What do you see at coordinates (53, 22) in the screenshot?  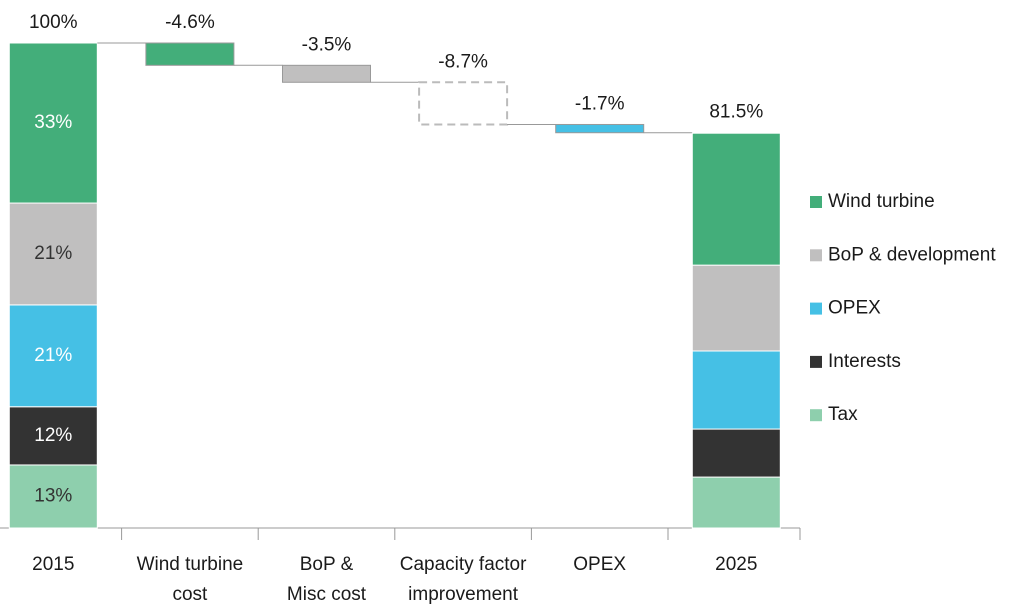 I see `total-label: 100%` at bounding box center [53, 22].